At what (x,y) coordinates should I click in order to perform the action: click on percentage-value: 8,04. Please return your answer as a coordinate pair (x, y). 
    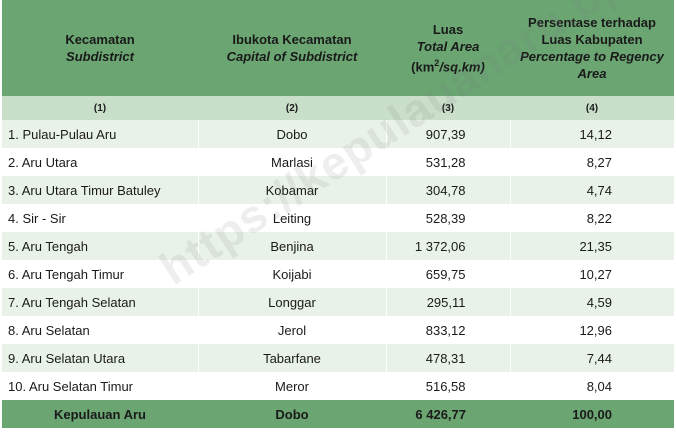
    Looking at the image, I should click on (591, 386).